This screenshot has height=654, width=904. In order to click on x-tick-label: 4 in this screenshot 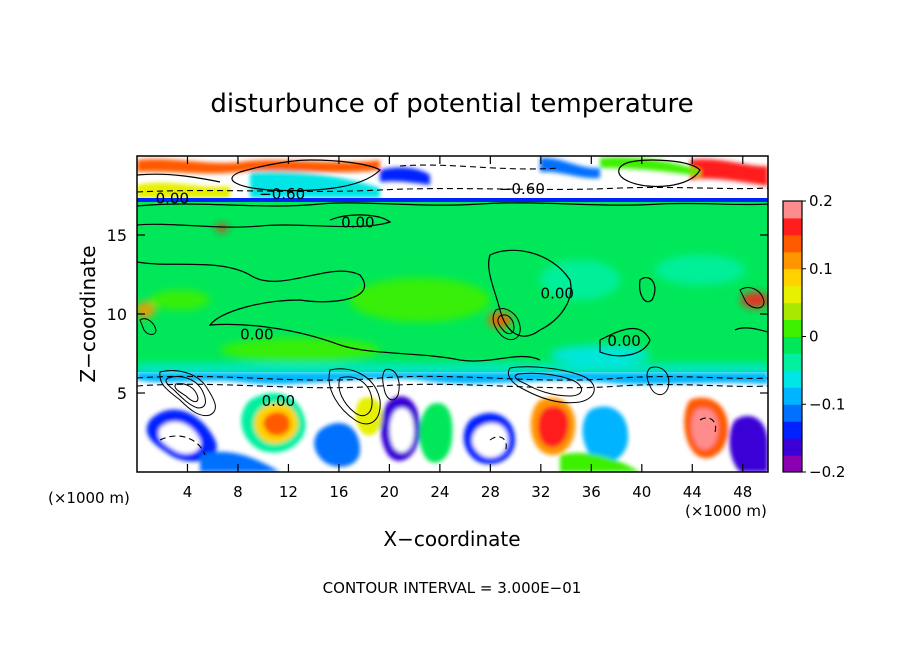, I will do `click(188, 492)`.